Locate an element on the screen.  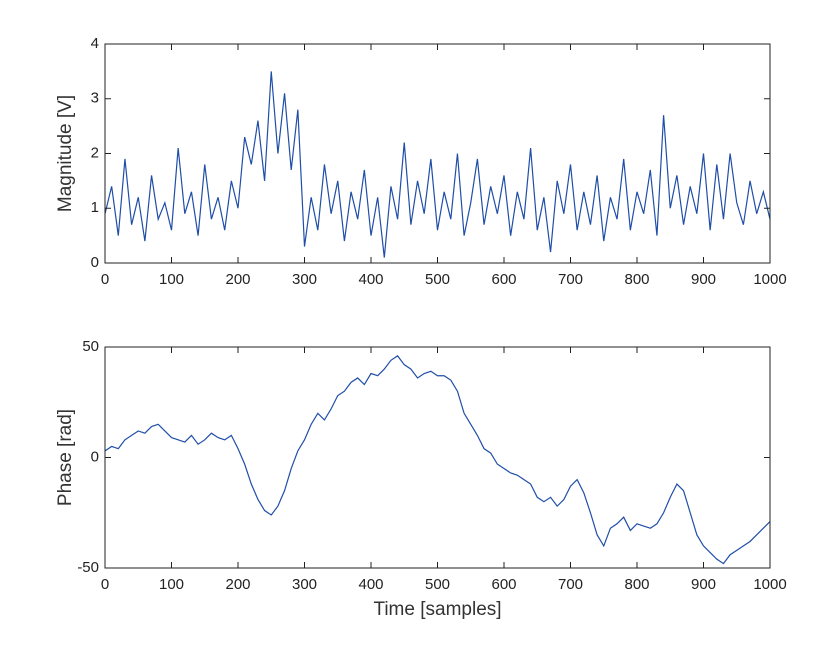
y-axis-label: Phase [rad] is located at coordinates (65, 457).